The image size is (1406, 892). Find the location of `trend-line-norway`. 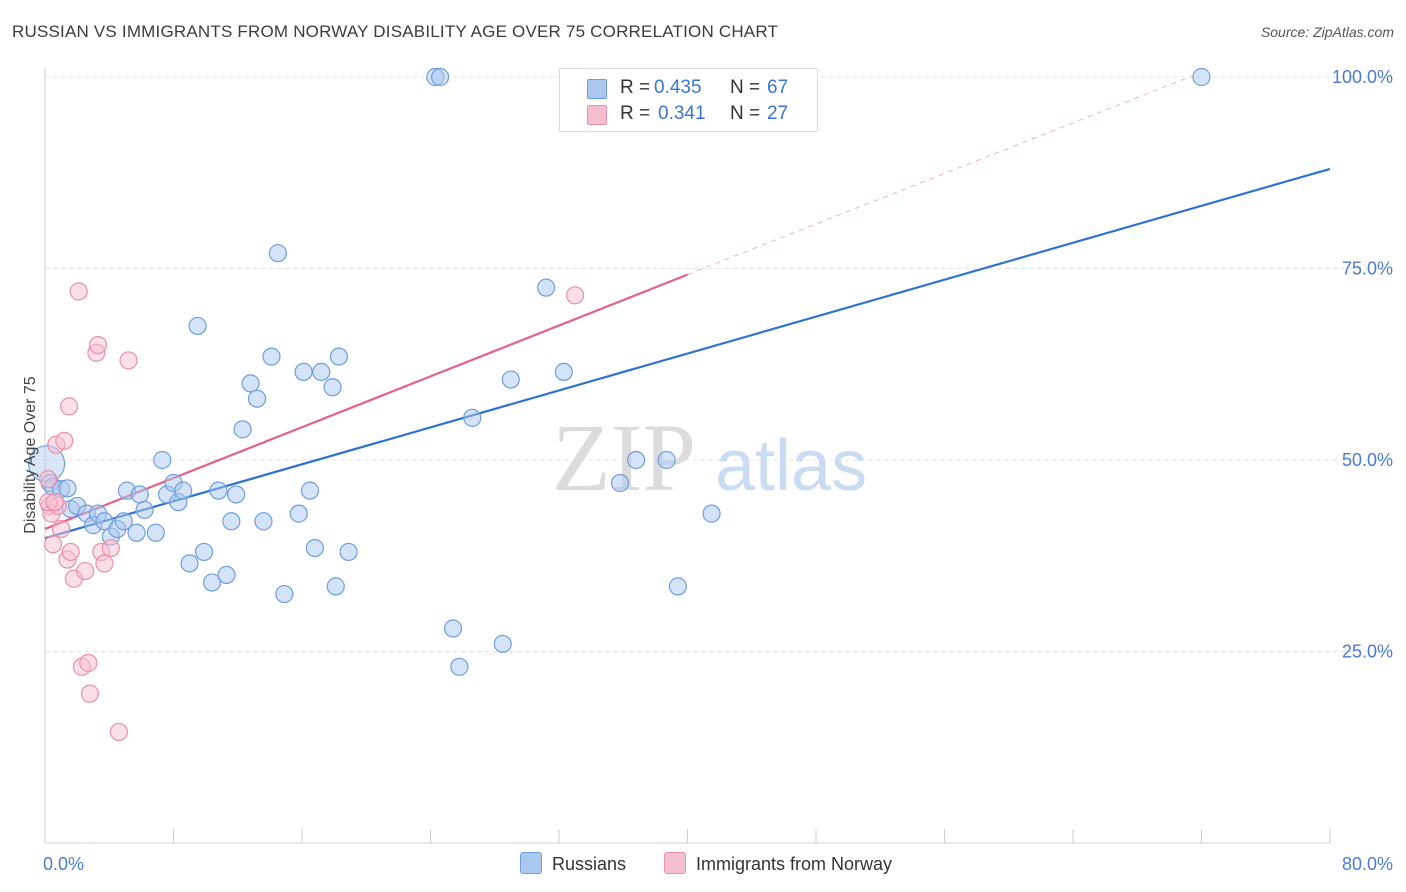

trend-line-norway is located at coordinates (366, 401).